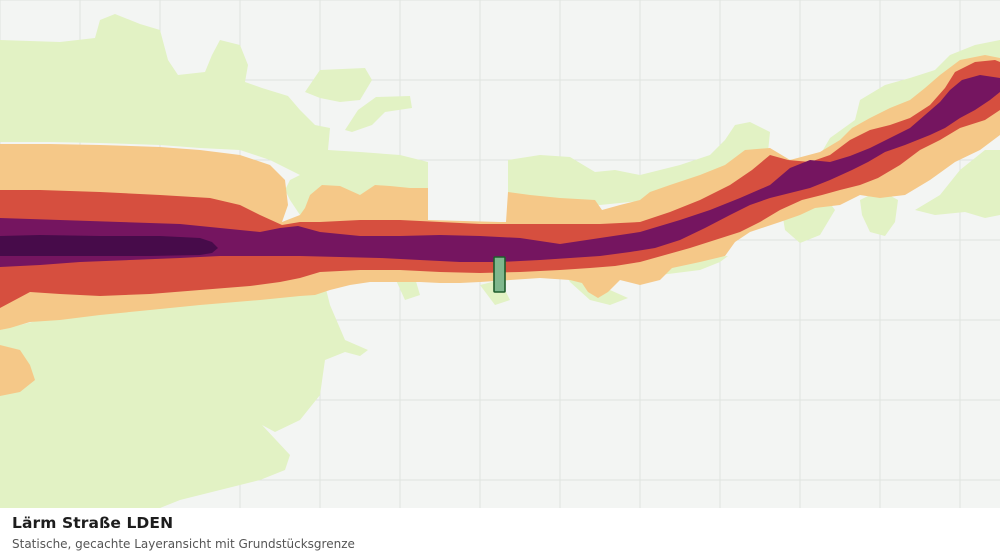  Describe the element at coordinates (93, 523) in the screenshot. I see `layer-title: Lärm Straße LDEN` at that location.